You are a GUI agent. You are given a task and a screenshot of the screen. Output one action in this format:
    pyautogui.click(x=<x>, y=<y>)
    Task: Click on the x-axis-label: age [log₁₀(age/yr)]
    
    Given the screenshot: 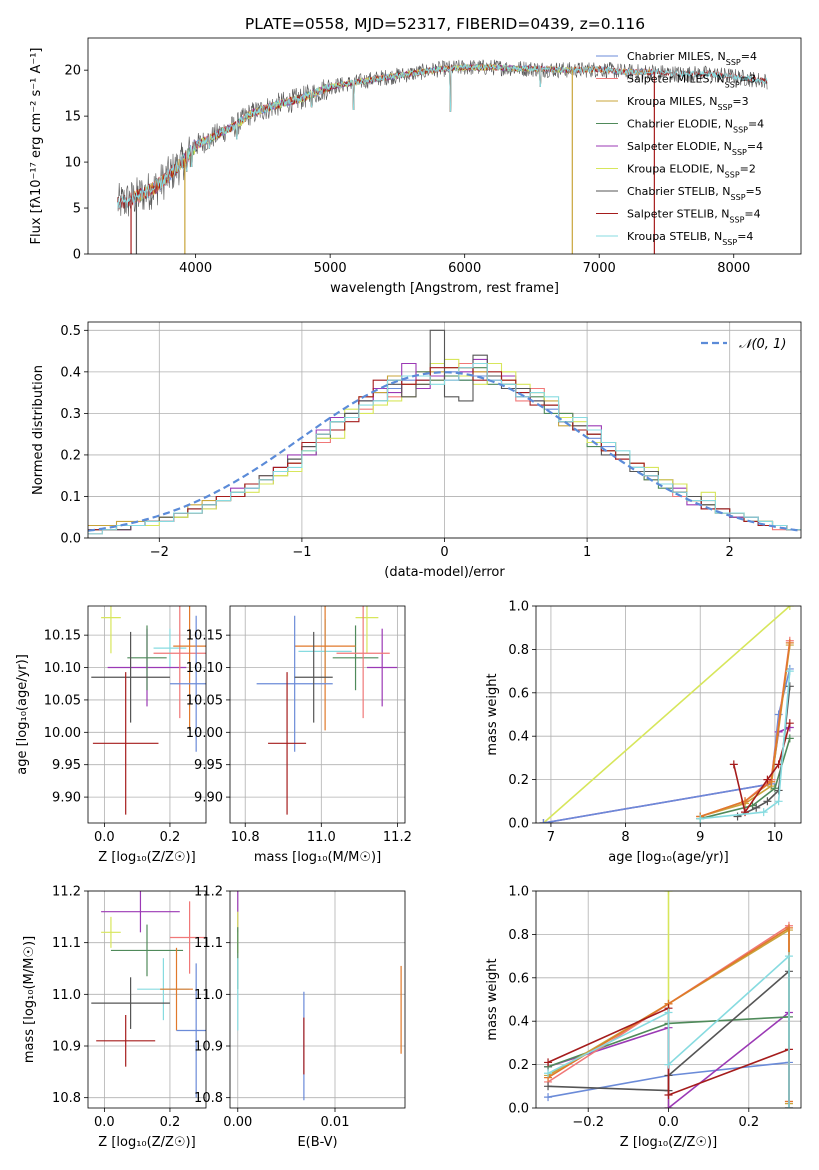 What is the action you would take?
    pyautogui.click(x=668, y=857)
    